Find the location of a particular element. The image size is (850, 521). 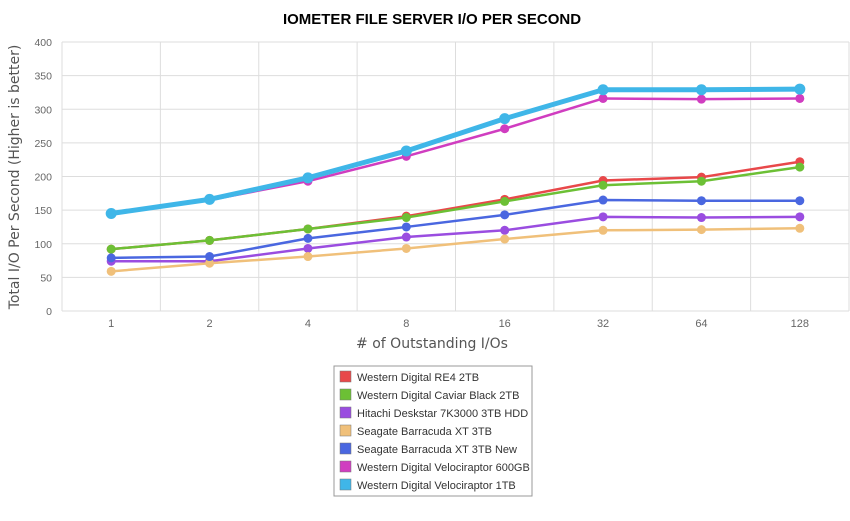

x-axis-label: # of Outstanding I/Os is located at coordinates (432, 344).